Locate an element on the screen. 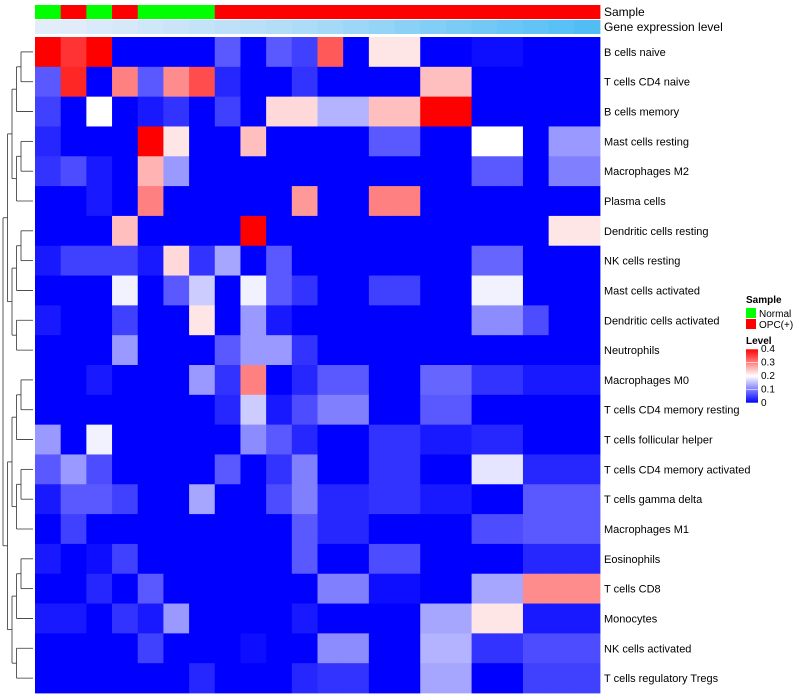 This screenshot has width=800, height=700. row-label: B cells naive is located at coordinates (635, 53).